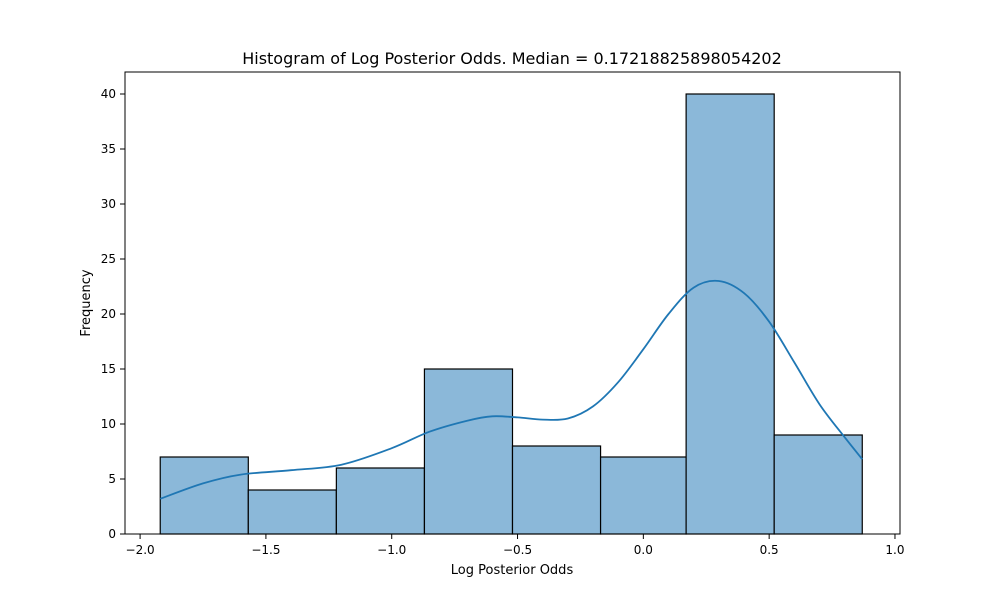 The height and width of the screenshot is (600, 1000). Describe the element at coordinates (517, 550) in the screenshot. I see `x-tick-label: −0.5` at that location.